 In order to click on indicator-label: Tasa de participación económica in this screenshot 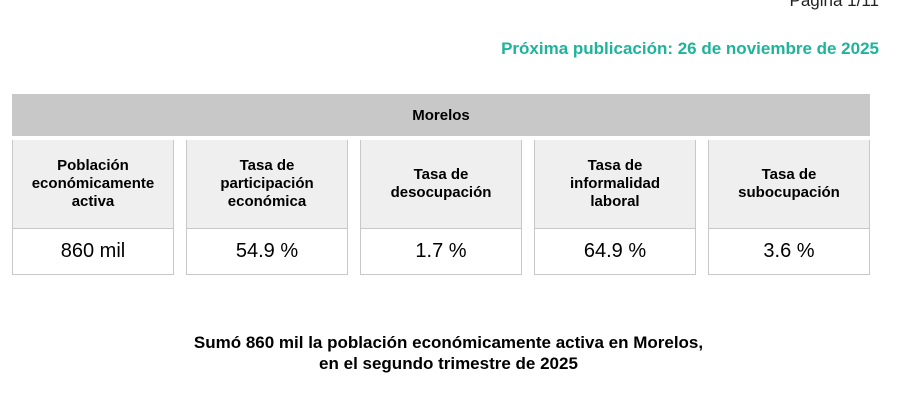, I will do `click(267, 184)`.